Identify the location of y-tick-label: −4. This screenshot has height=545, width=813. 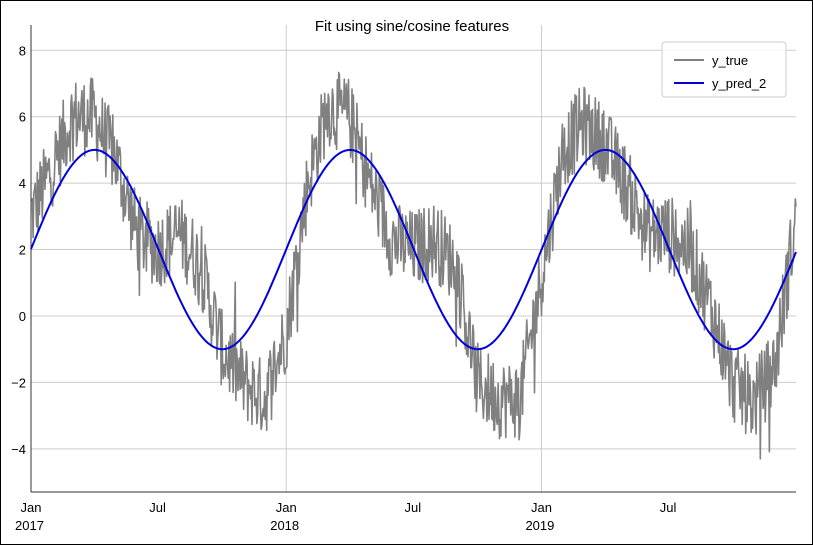
(18, 449).